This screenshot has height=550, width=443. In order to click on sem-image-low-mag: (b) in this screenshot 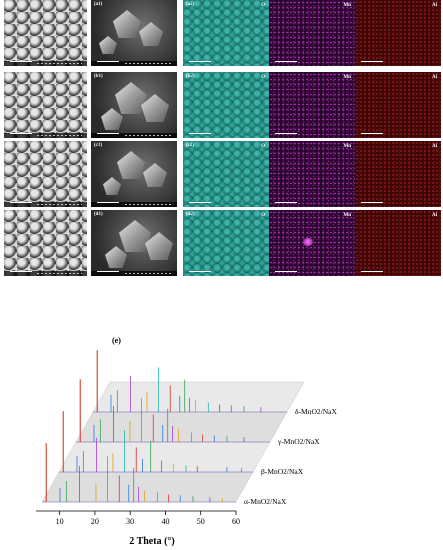, I will do `click(45, 105)`.